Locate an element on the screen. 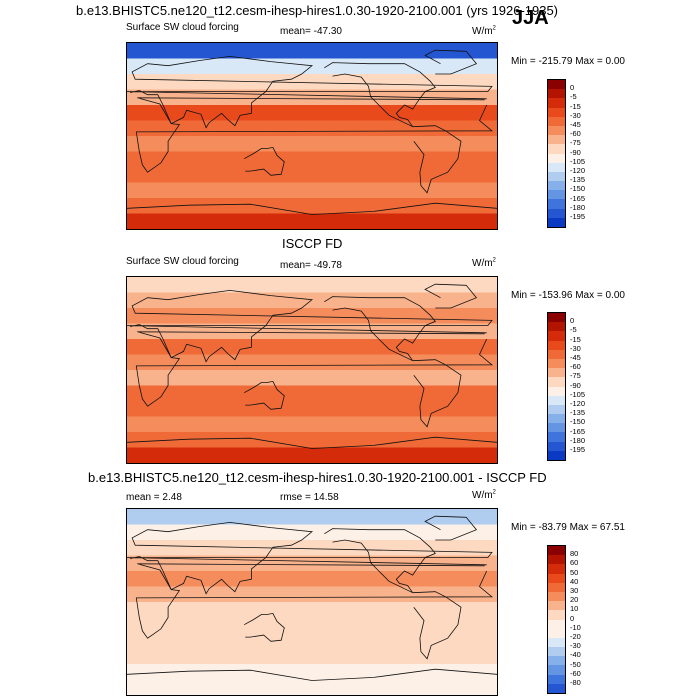  map-svg is located at coordinates (312, 136).